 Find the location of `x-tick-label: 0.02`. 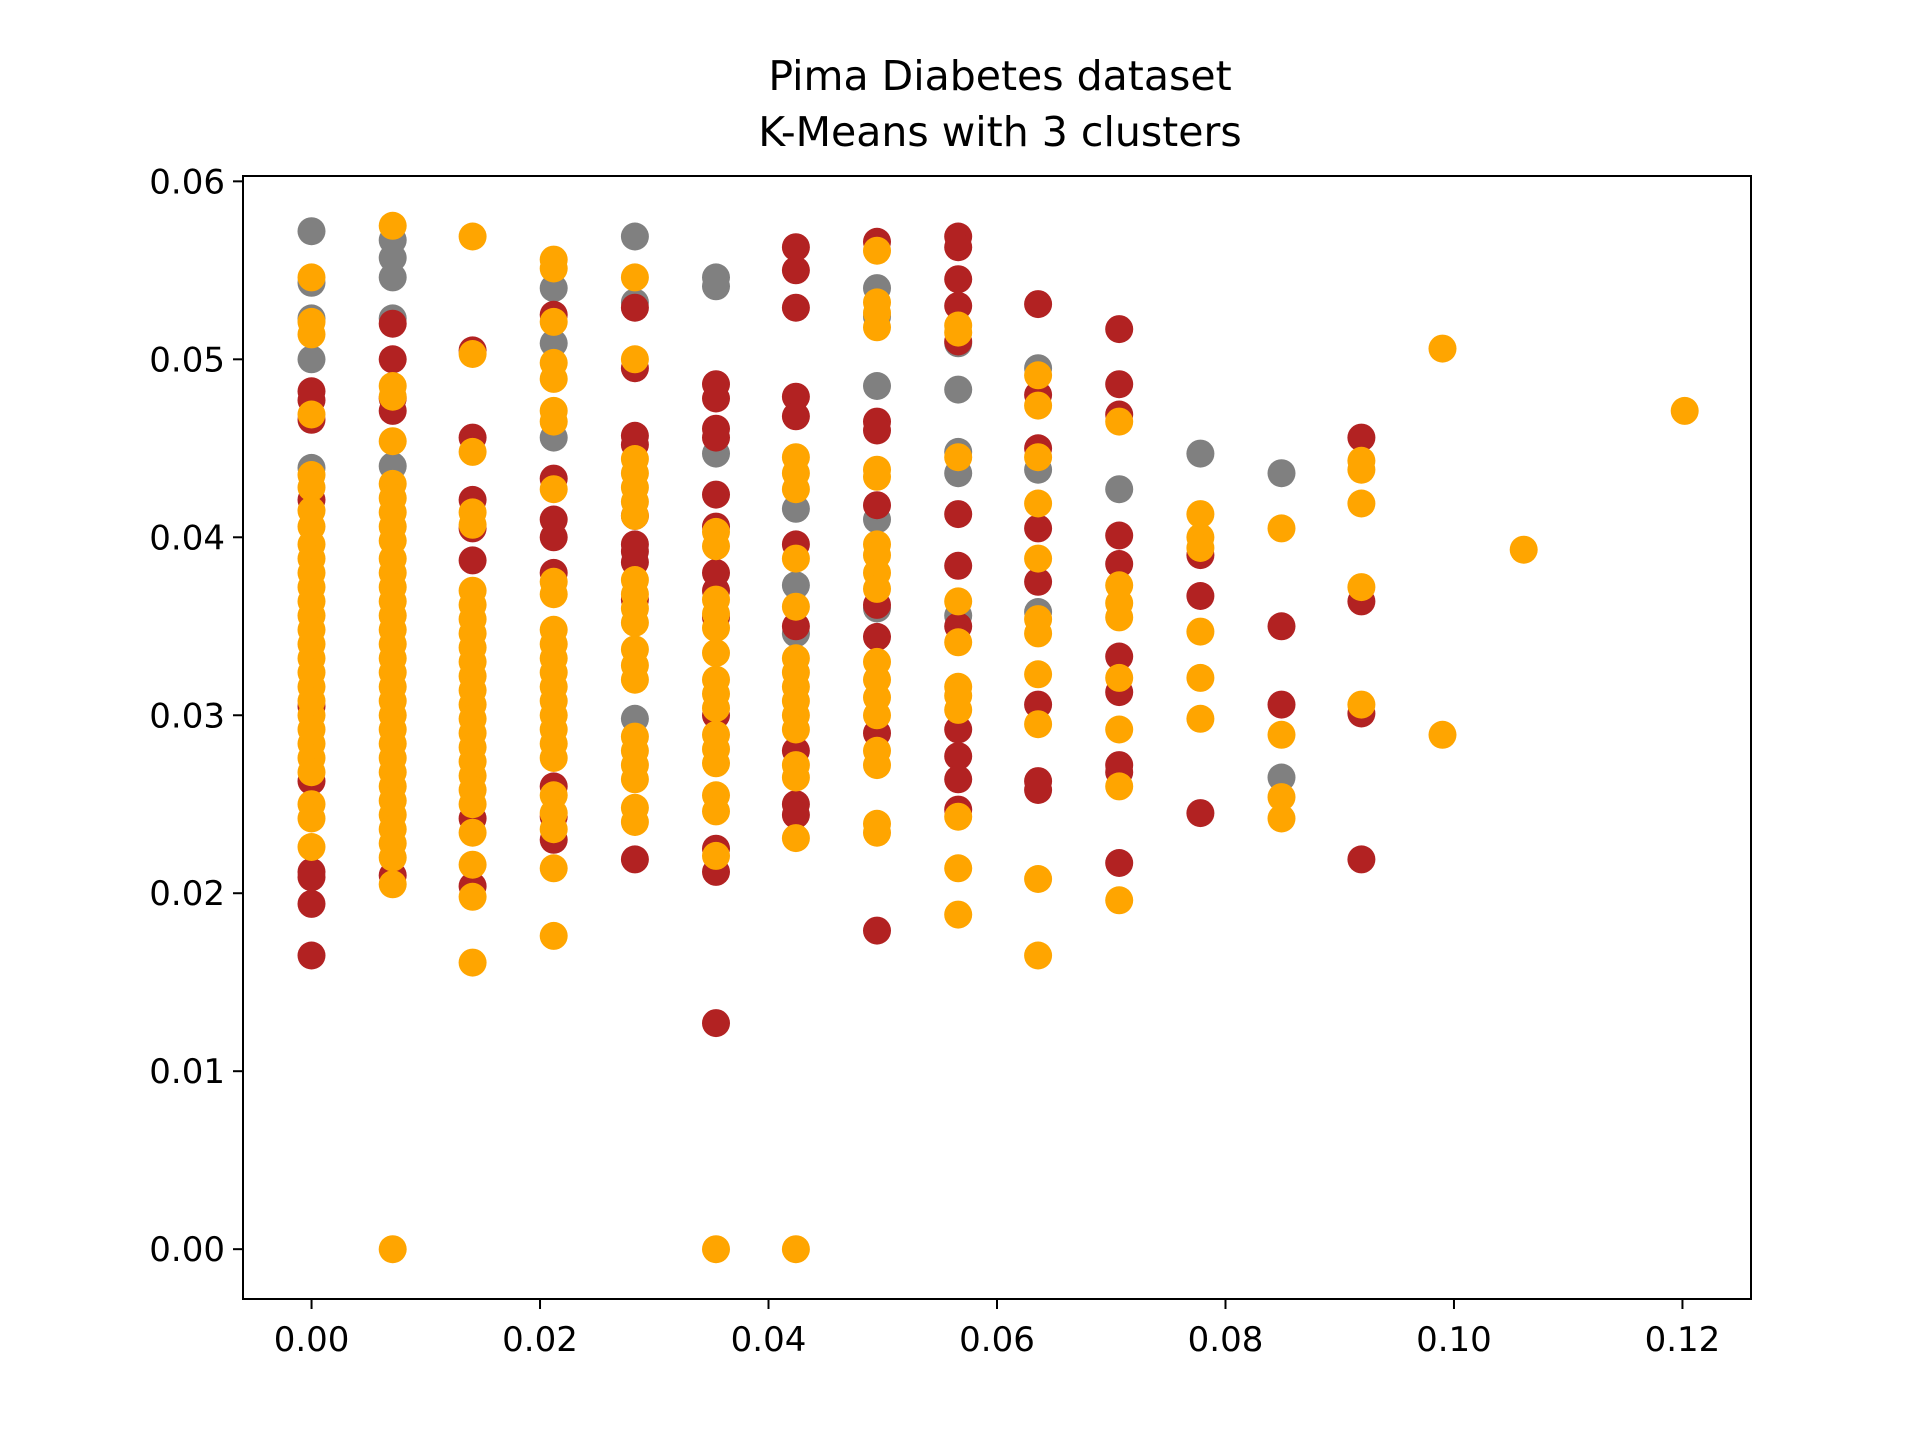

x-tick-label: 0.02 is located at coordinates (540, 1340).